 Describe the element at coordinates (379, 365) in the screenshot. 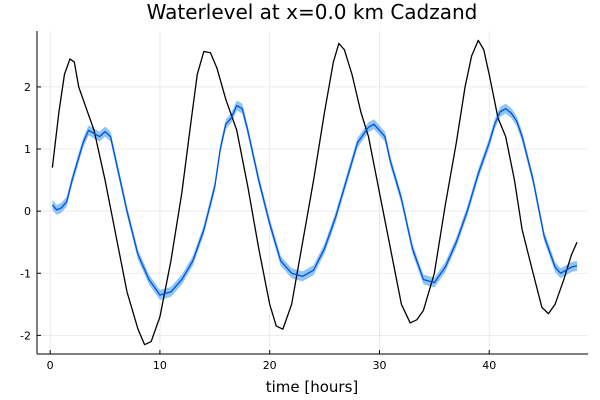

I see `x-tick-label: 30` at that location.